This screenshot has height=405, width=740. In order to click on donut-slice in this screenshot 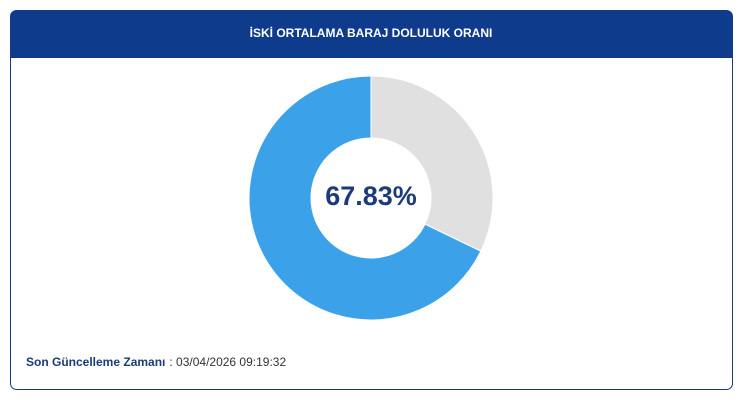, I will do `click(432, 163)`.